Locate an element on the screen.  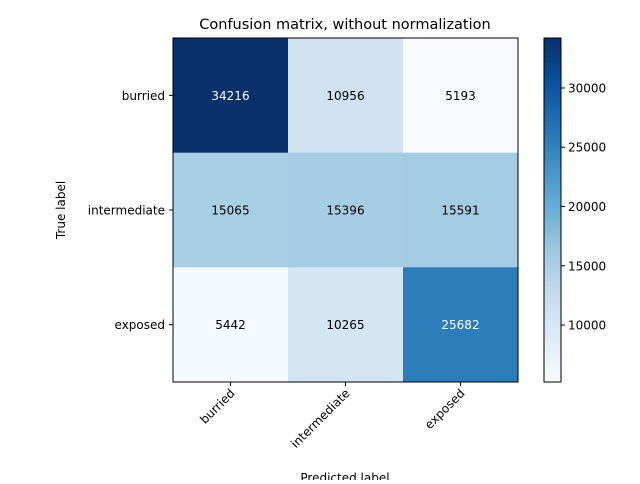
x-axis-ticks: burried intermediate exposed is located at coordinates (332, 416).